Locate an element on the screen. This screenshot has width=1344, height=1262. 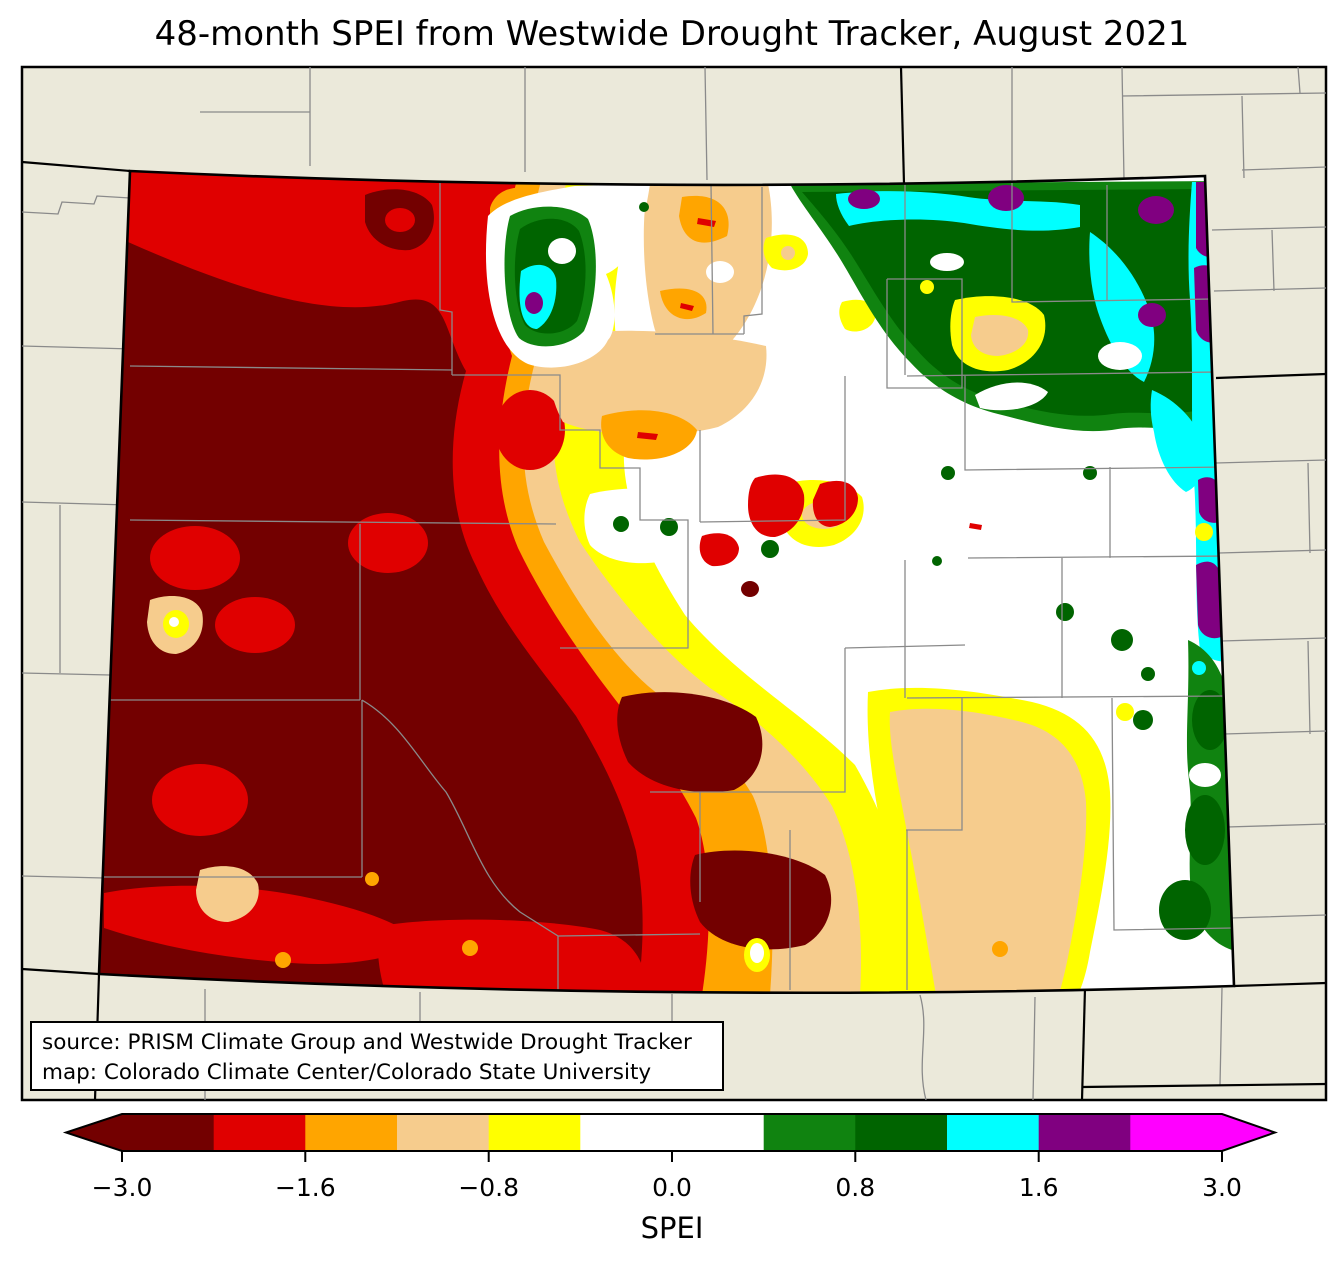
colorbar-tick-label: −1.6 is located at coordinates (305, 1187).